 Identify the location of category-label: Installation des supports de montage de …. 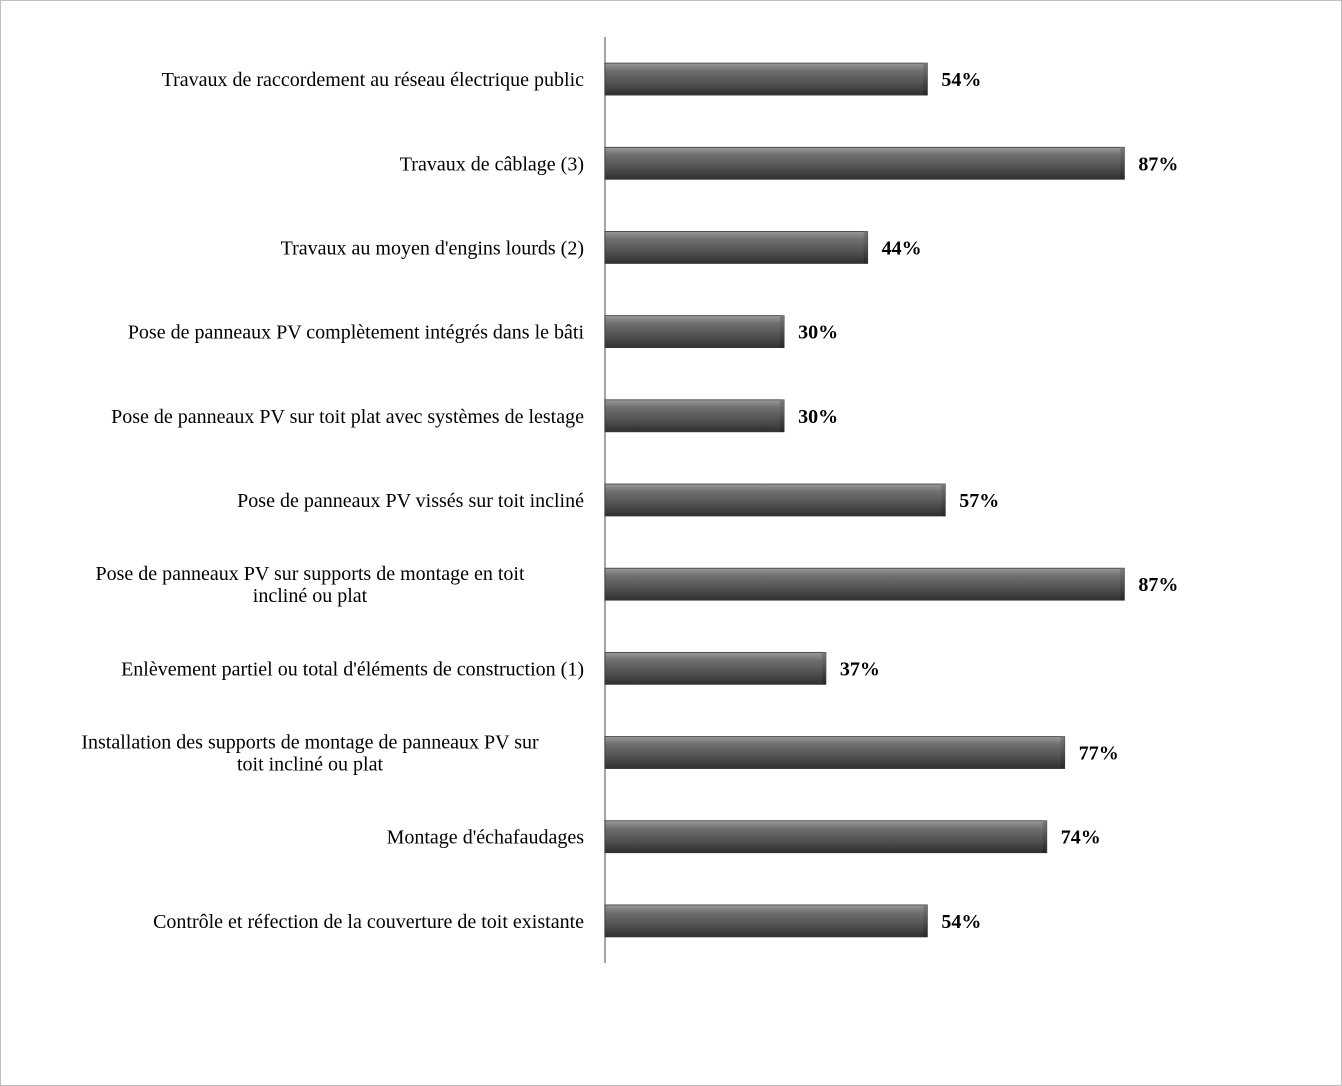
(310, 754).